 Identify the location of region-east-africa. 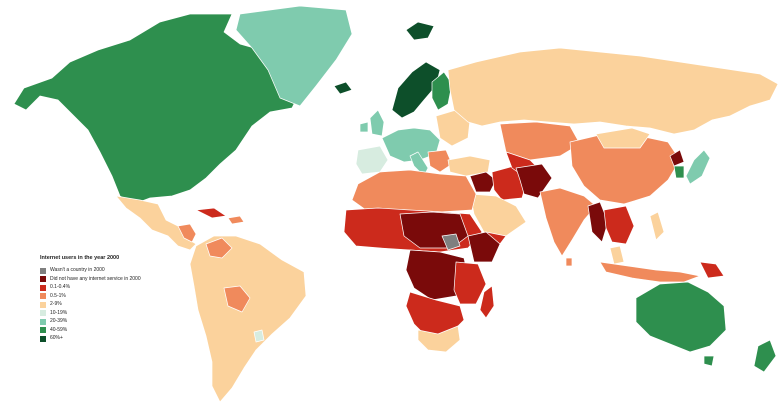
(470, 283).